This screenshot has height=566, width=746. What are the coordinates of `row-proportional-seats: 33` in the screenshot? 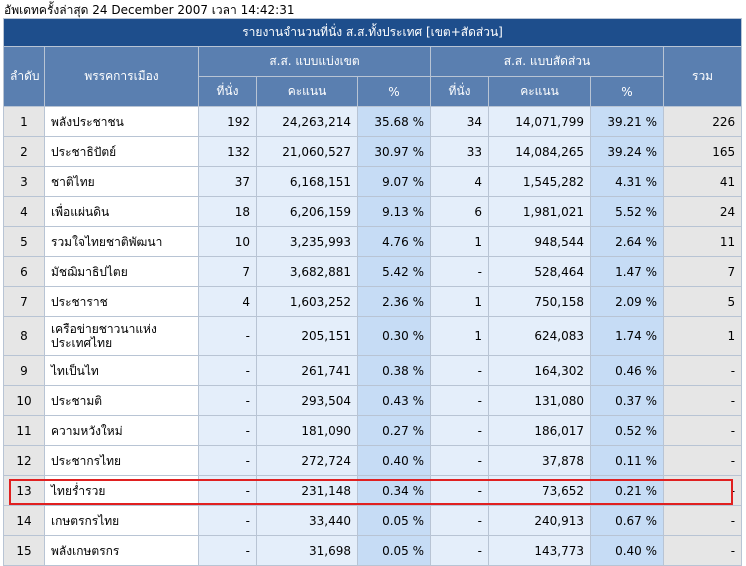 It's located at (459, 151).